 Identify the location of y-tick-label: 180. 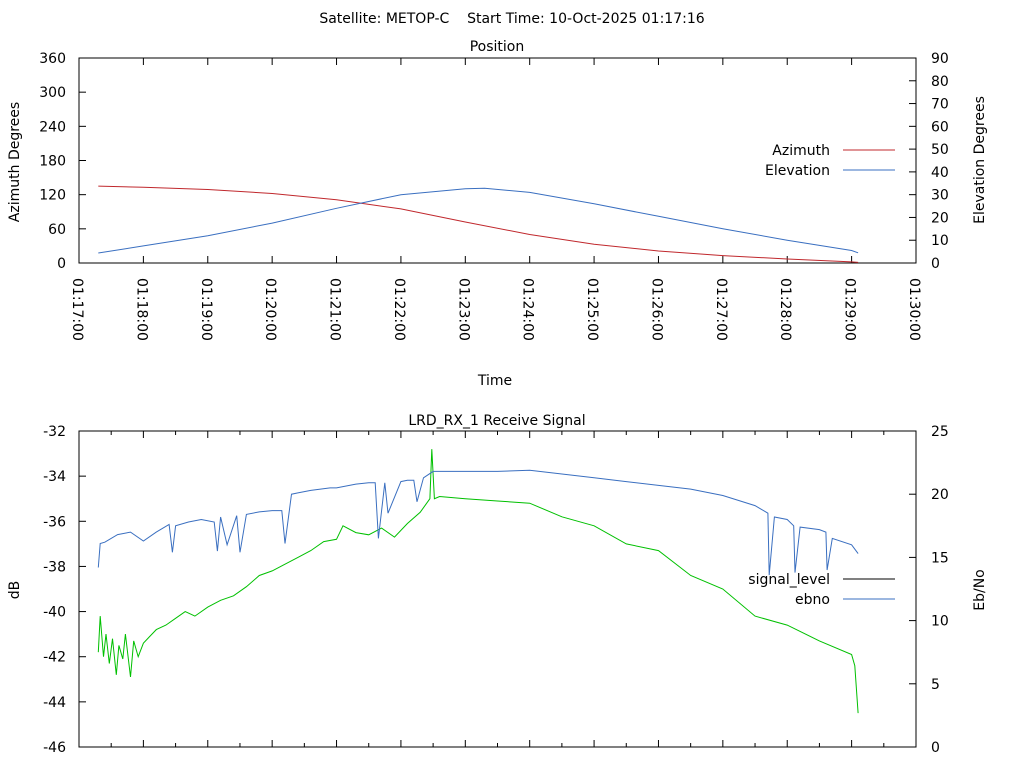
(52, 162).